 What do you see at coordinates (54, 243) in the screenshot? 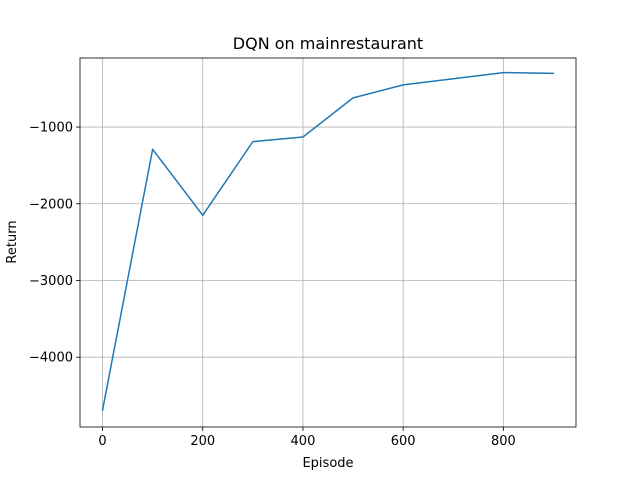
I see `y-axis: −4000 −3000 −2000 −1000` at bounding box center [54, 243].